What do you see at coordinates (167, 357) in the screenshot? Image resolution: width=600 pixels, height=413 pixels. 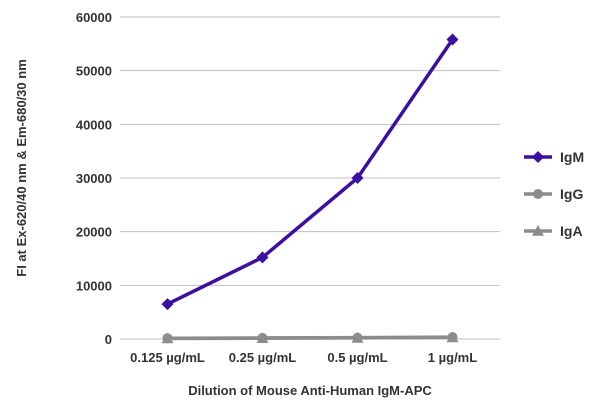 I see `x-tick-label: 0.125 µg/mL` at bounding box center [167, 357].